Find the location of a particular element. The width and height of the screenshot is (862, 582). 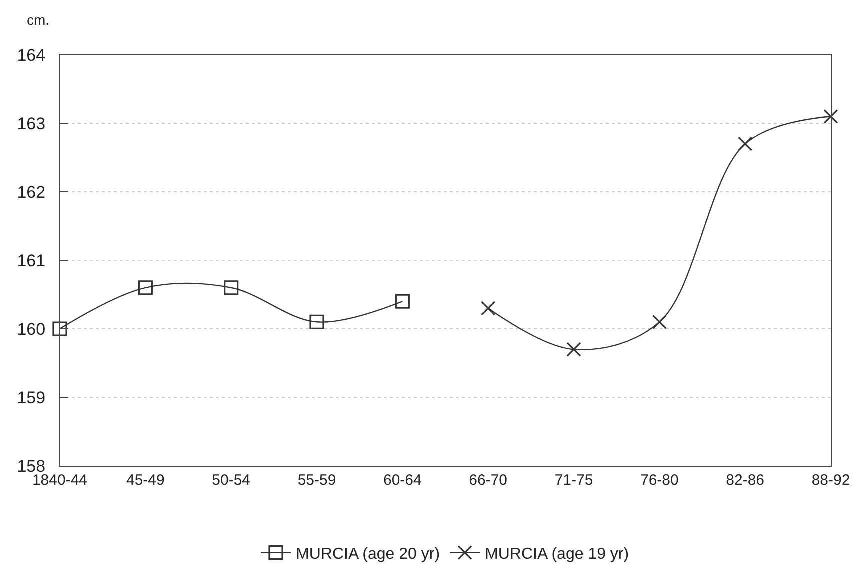

y-tick-label: 159 is located at coordinates (31, 398).